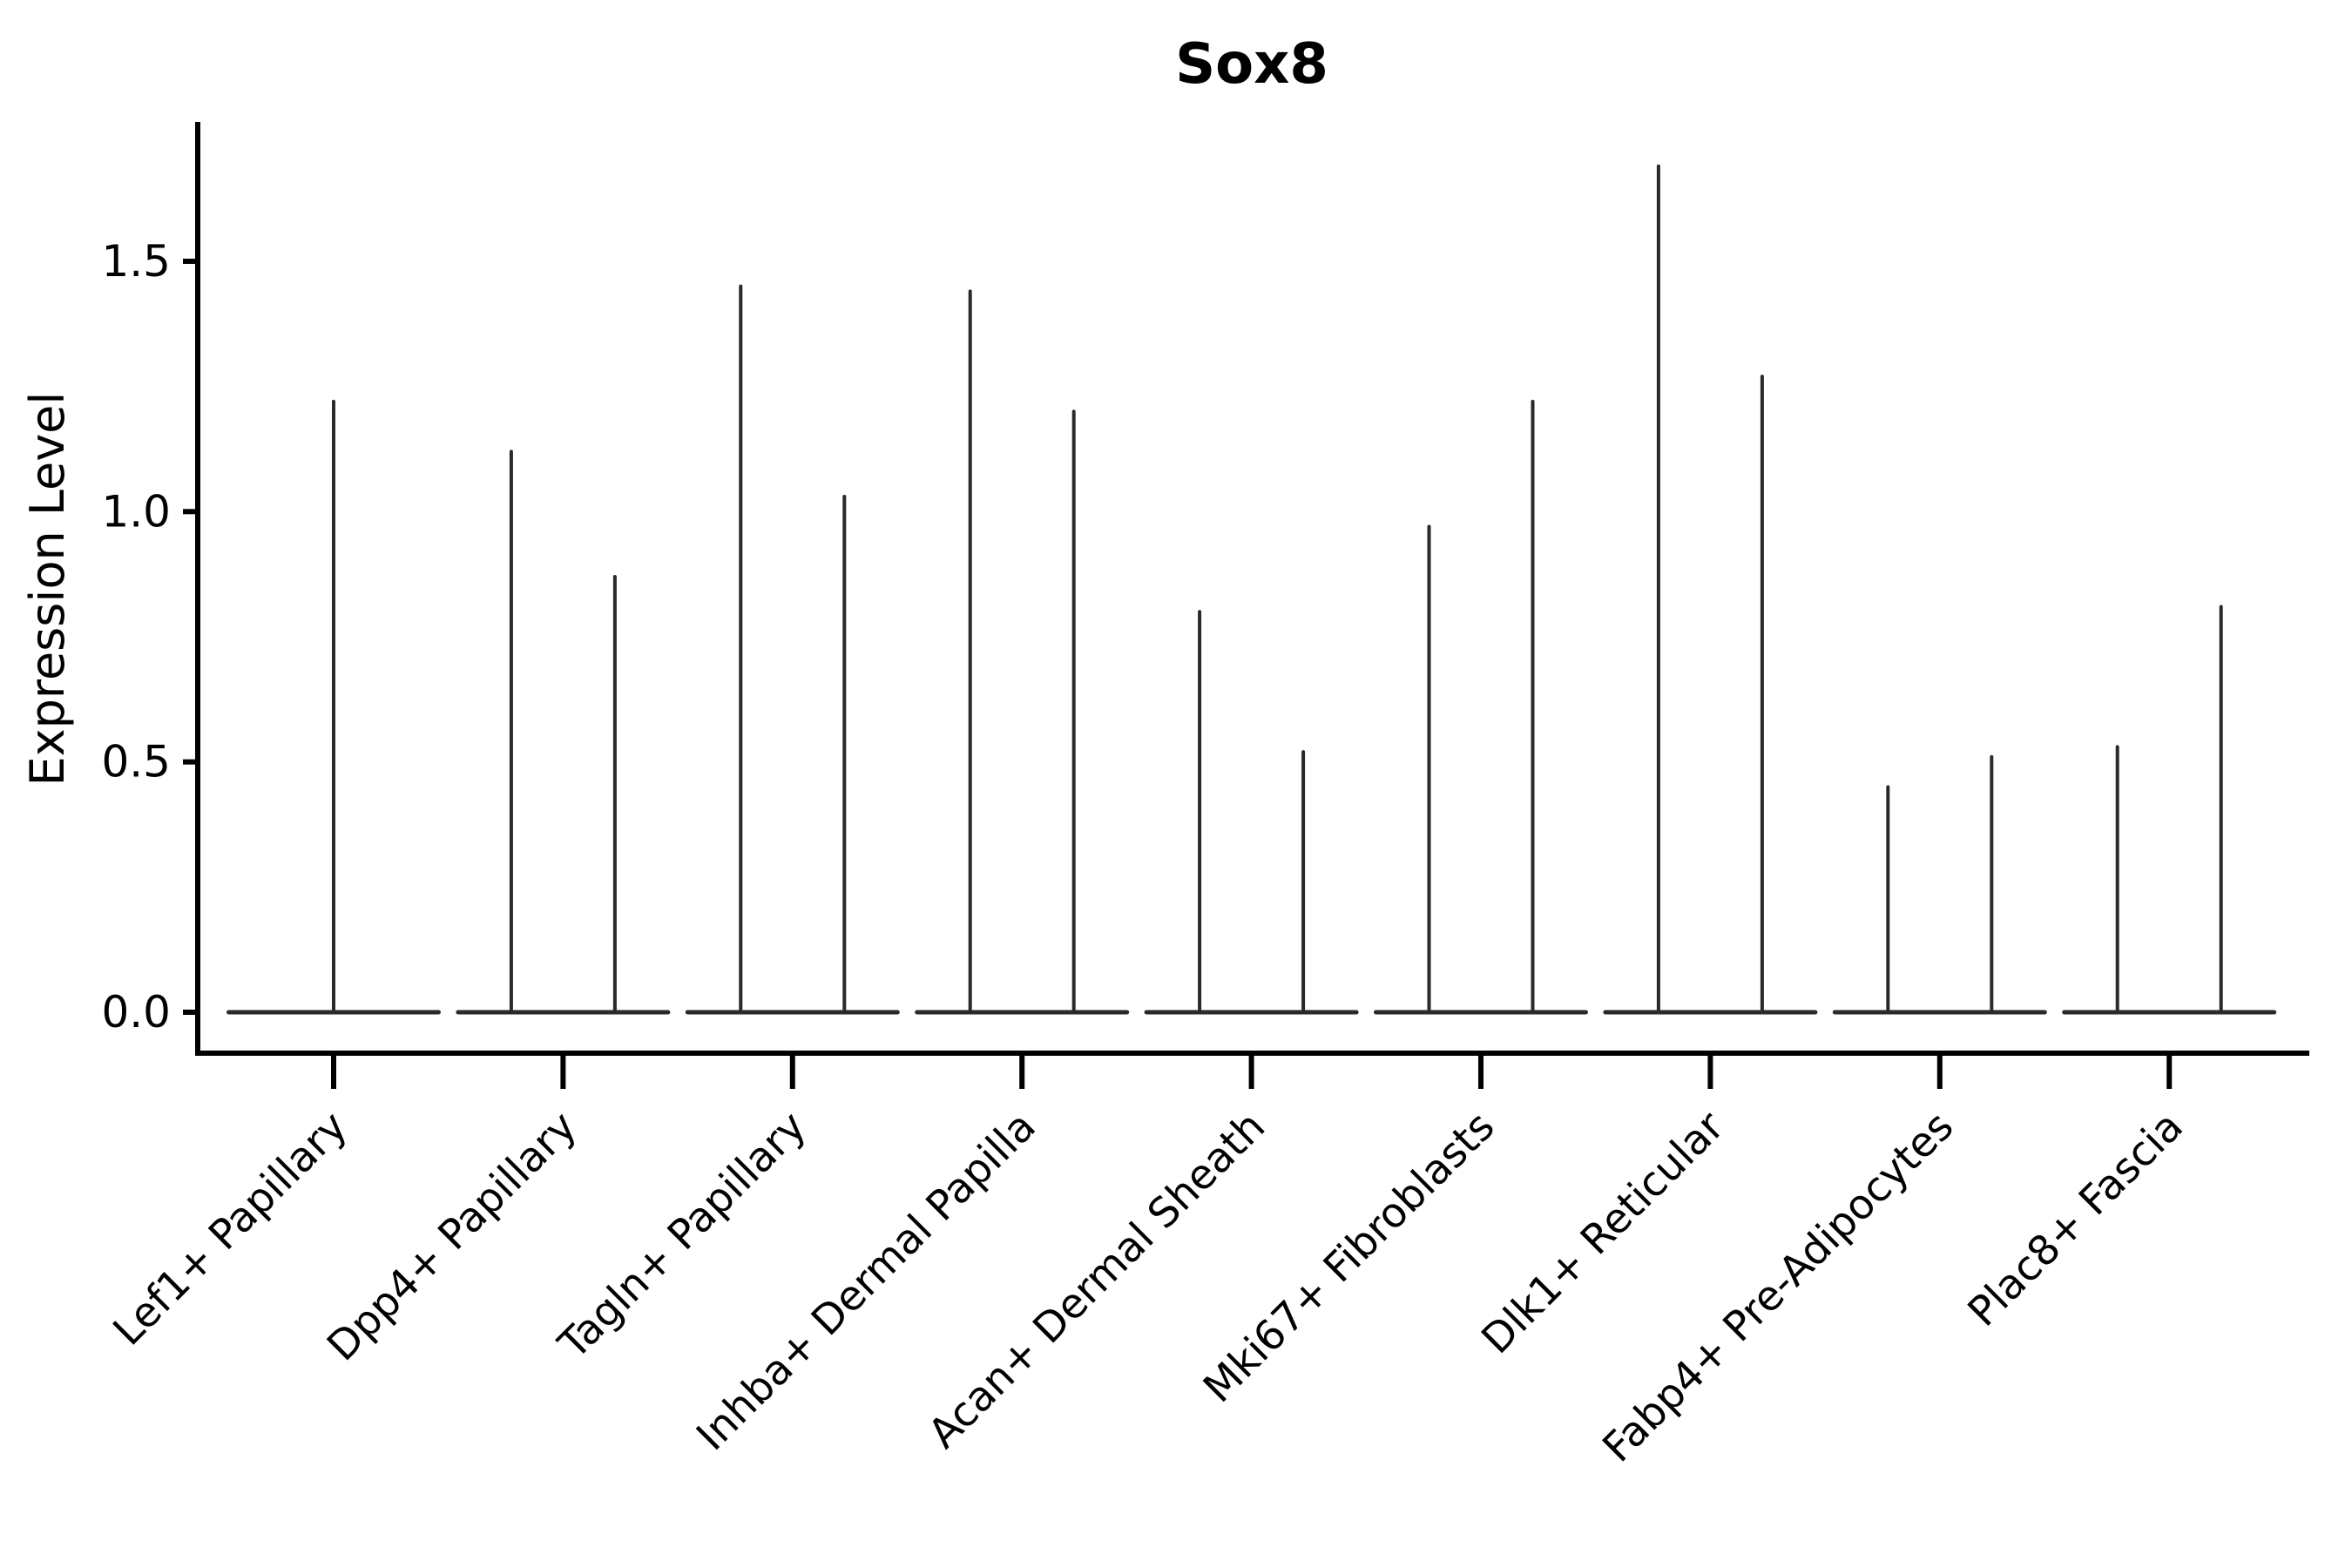 This screenshot has width=2352, height=1568. I want to click on y-tick-label: 1.5, so click(136, 261).